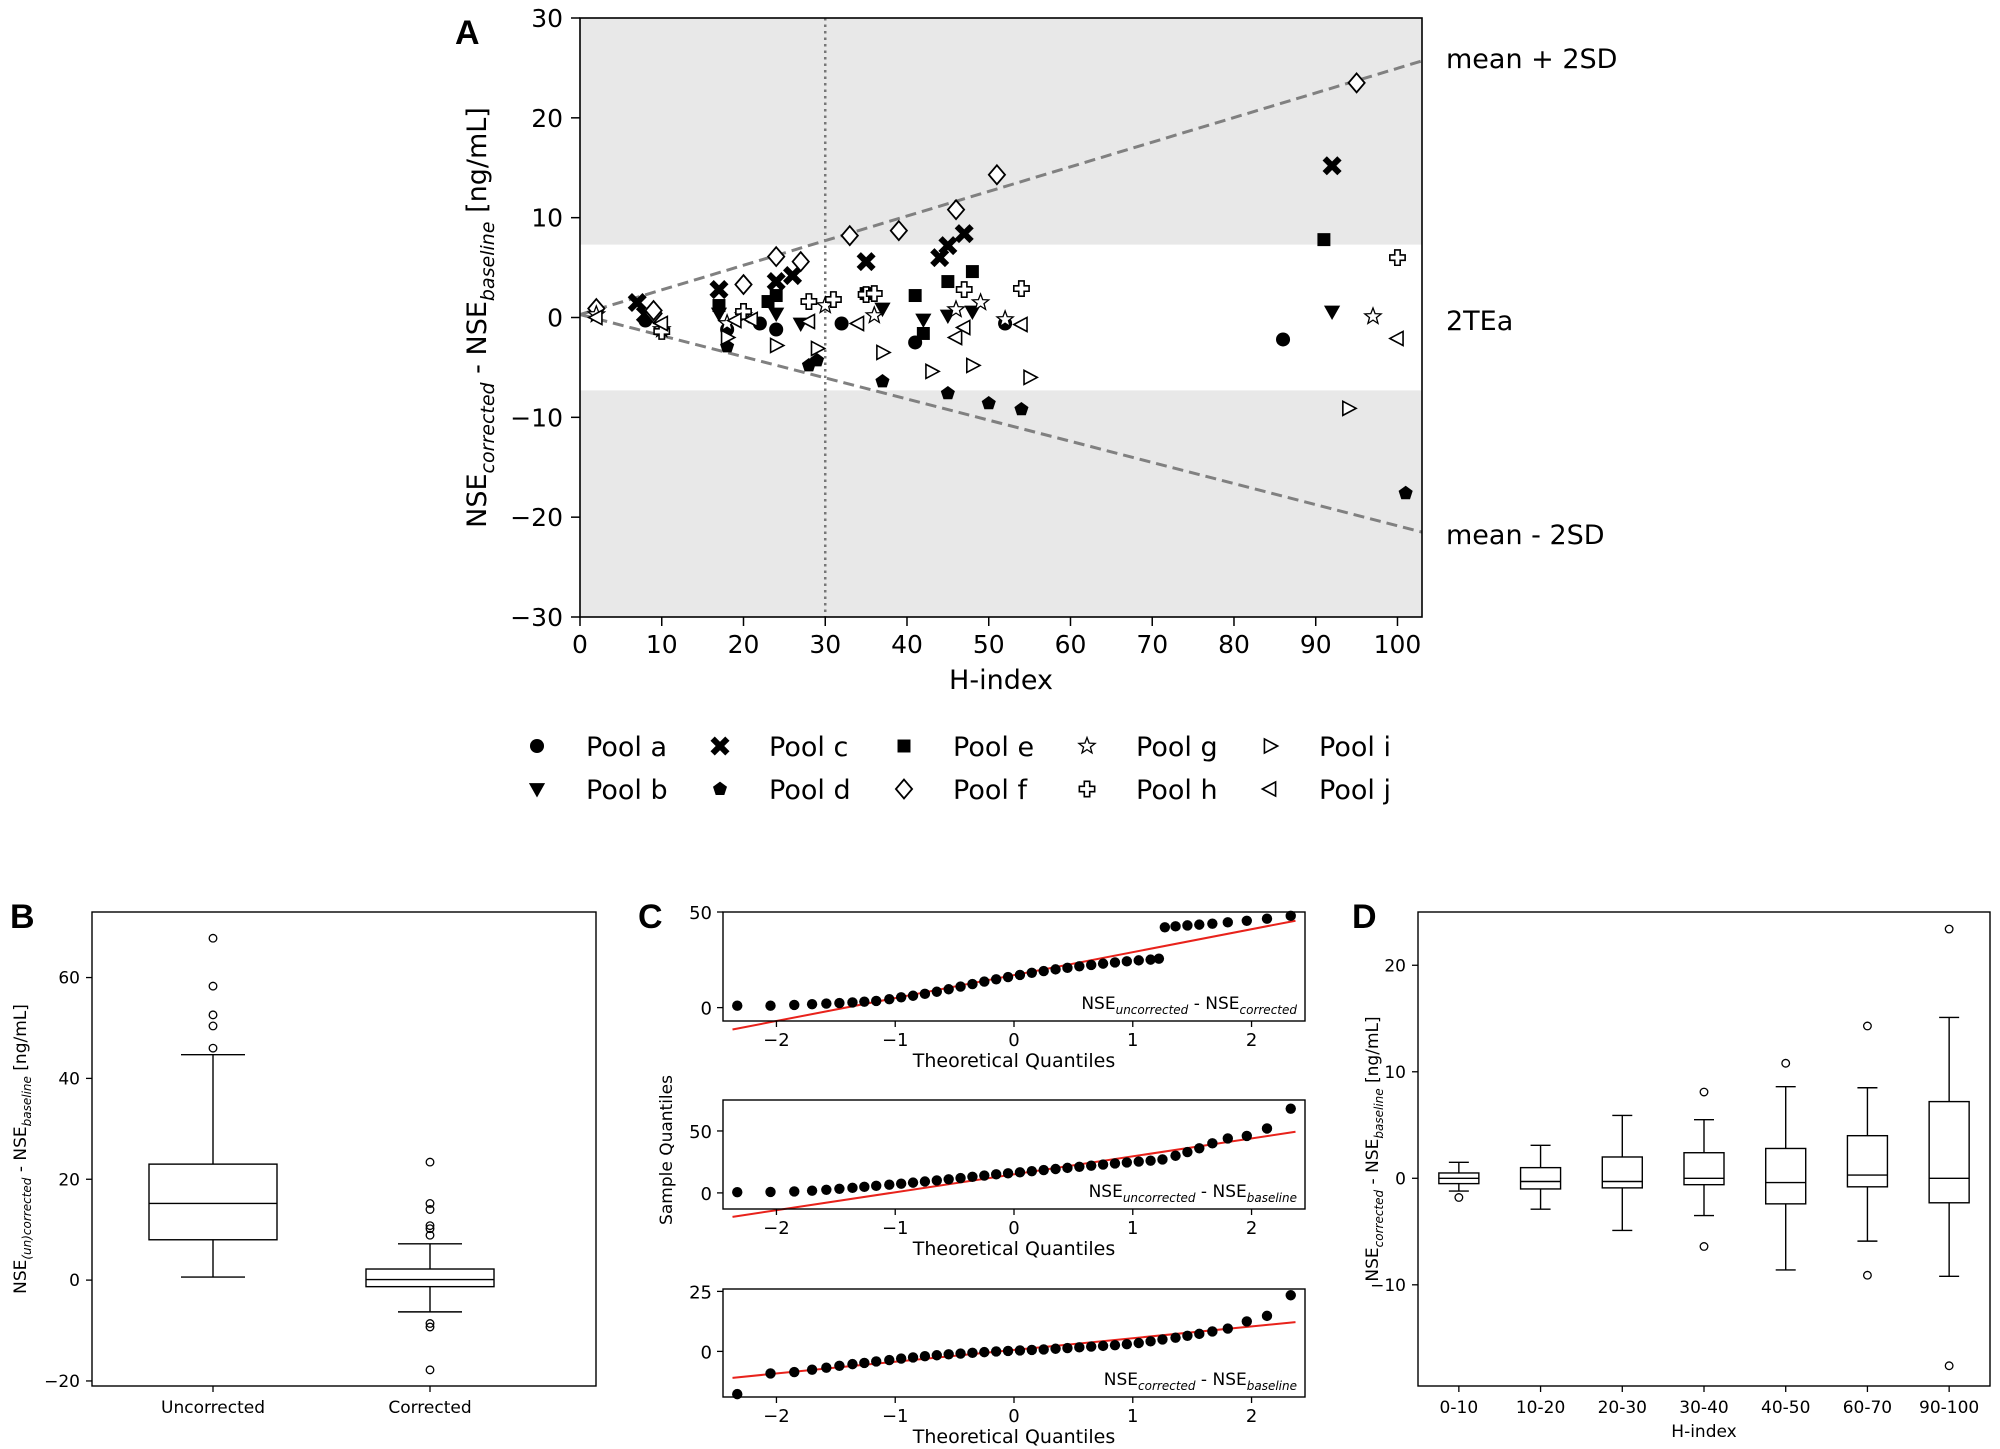  I want to click on y-tick-label: 30, so click(547, 18).